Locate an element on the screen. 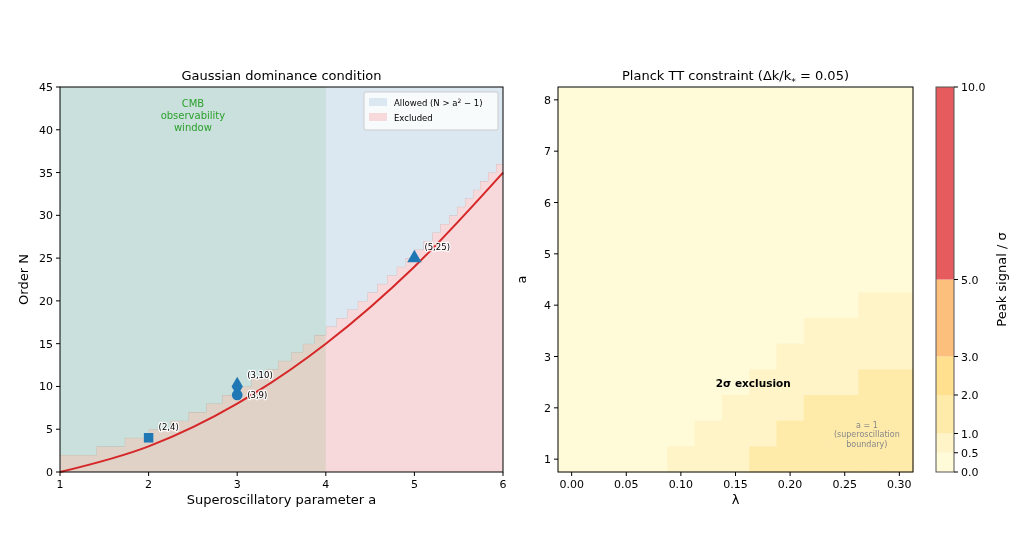 The image size is (1020, 543). color-bar-label: 5.0 is located at coordinates (970, 280).